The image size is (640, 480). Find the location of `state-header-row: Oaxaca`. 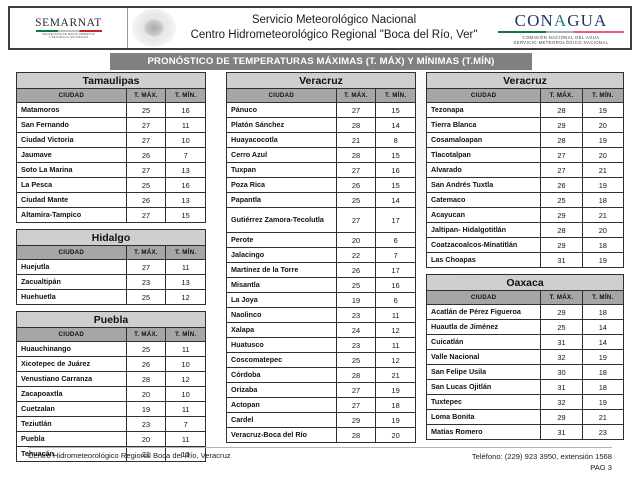

state-header-row: Oaxaca is located at coordinates (525, 282).